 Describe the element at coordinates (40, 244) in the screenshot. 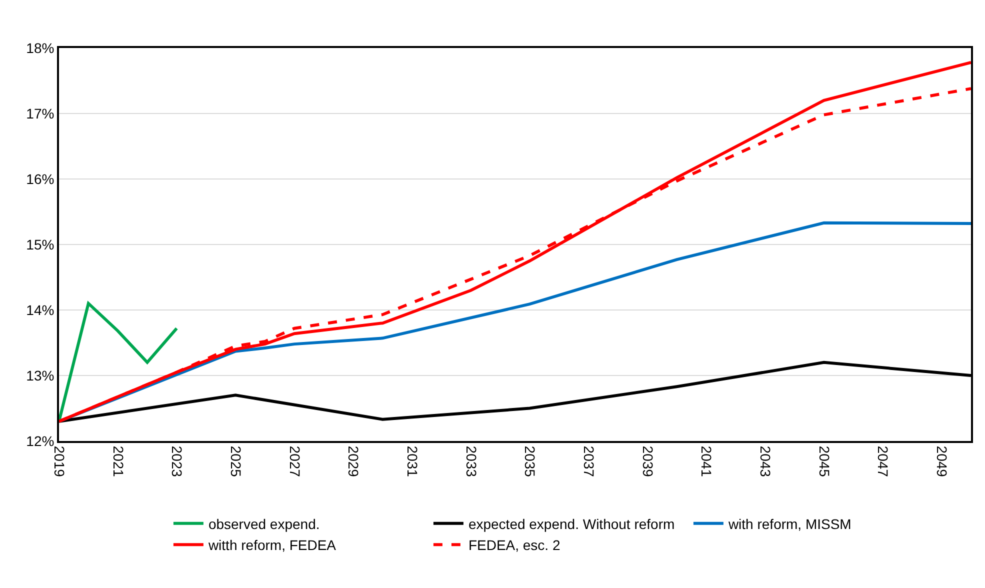

I see `y-tick-label: 15%` at that location.